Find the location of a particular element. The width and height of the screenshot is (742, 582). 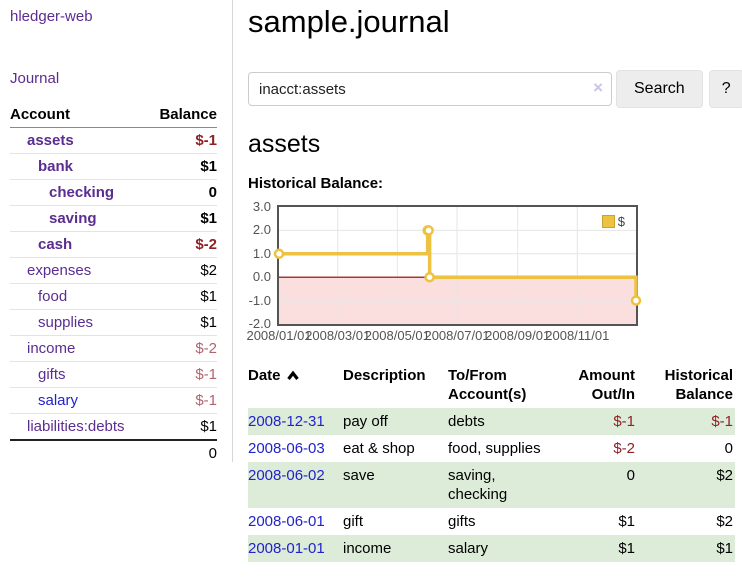

transaction-date-link: 2008-12-31 is located at coordinates (286, 421).